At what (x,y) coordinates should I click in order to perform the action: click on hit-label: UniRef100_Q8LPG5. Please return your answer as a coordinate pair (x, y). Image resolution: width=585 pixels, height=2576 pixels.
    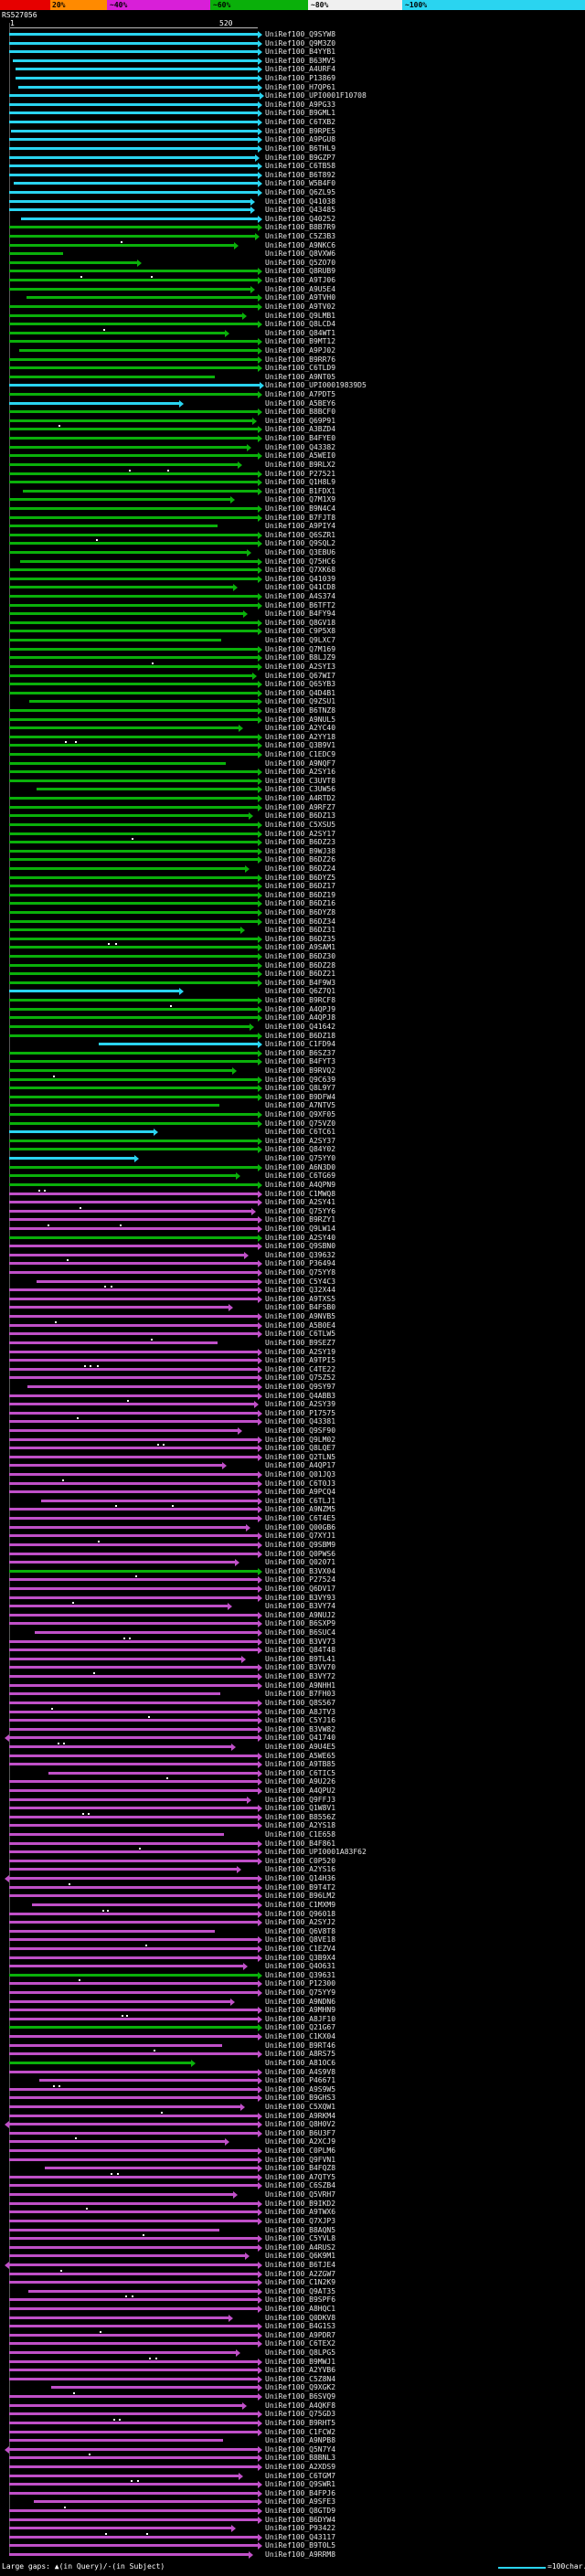
    Looking at the image, I should click on (300, 2353).